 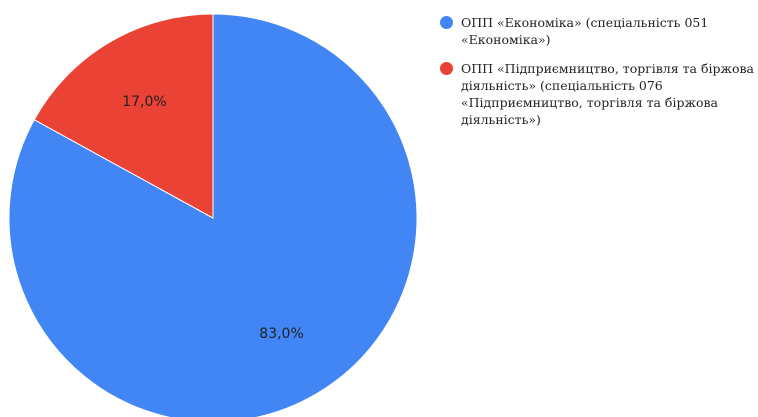 What do you see at coordinates (281, 334) in the screenshot?
I see `pie-slice-label-economics: 83,0%` at bounding box center [281, 334].